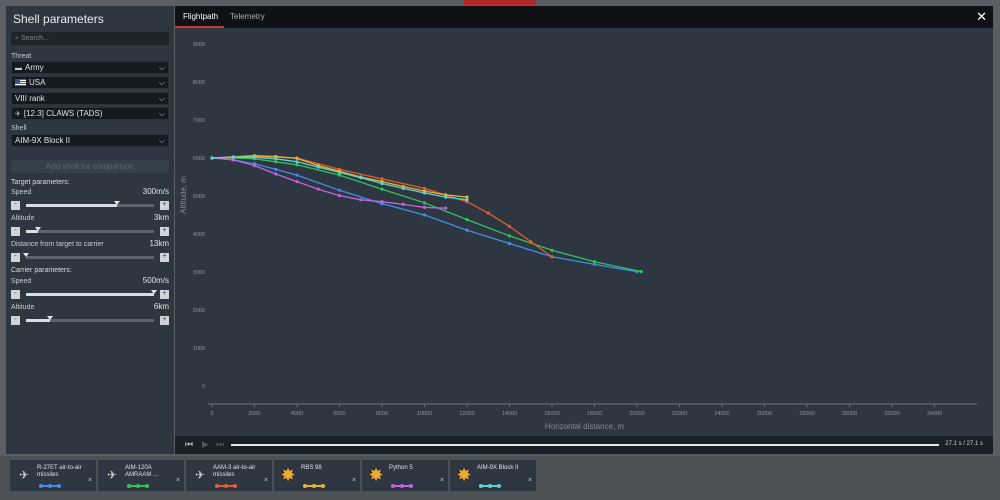 Image resolution: width=1000 pixels, height=500 pixels. What do you see at coordinates (90, 98) in the screenshot?
I see `rank-dropdown: VIII rank ⌵` at bounding box center [90, 98].